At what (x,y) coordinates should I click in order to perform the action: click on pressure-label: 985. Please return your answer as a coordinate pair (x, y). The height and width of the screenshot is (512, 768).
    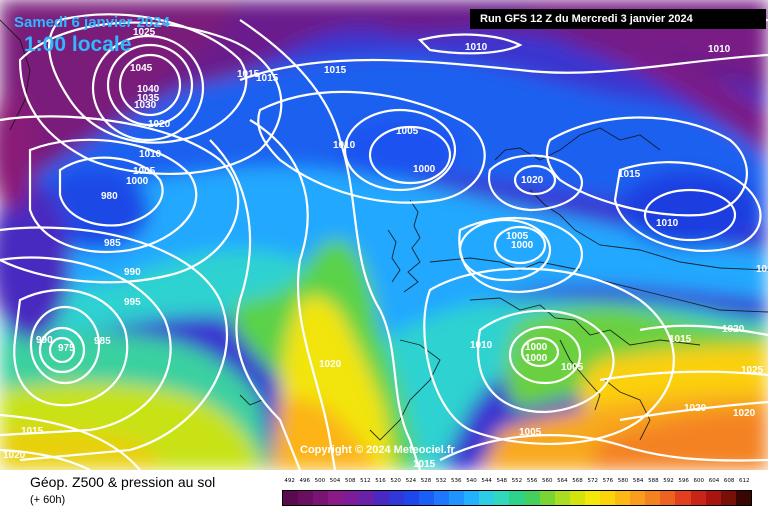
    Looking at the image, I should click on (112, 243).